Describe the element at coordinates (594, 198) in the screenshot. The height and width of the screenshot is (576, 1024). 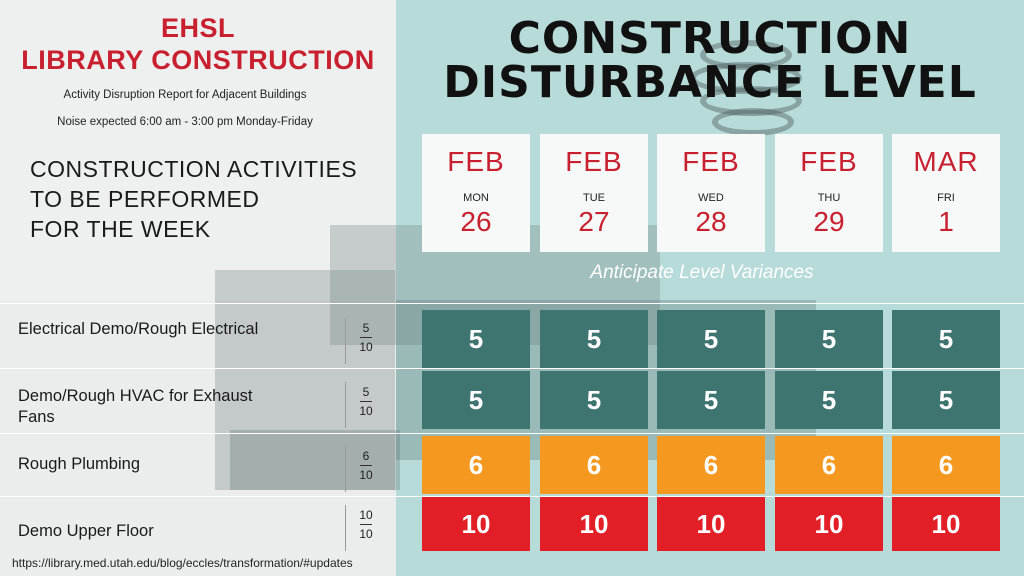
I see `weekday-label: TUE` at that location.